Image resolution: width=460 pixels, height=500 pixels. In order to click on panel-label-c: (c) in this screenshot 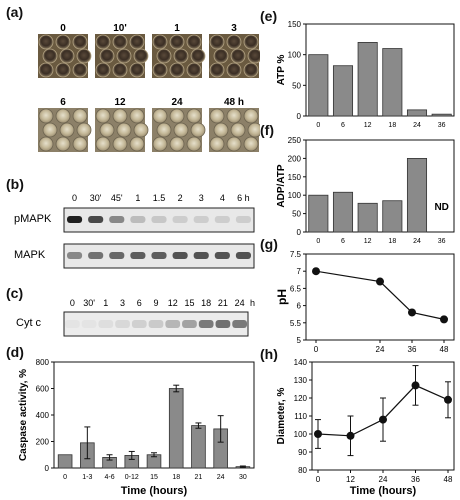, I will do `click(15, 293)`.